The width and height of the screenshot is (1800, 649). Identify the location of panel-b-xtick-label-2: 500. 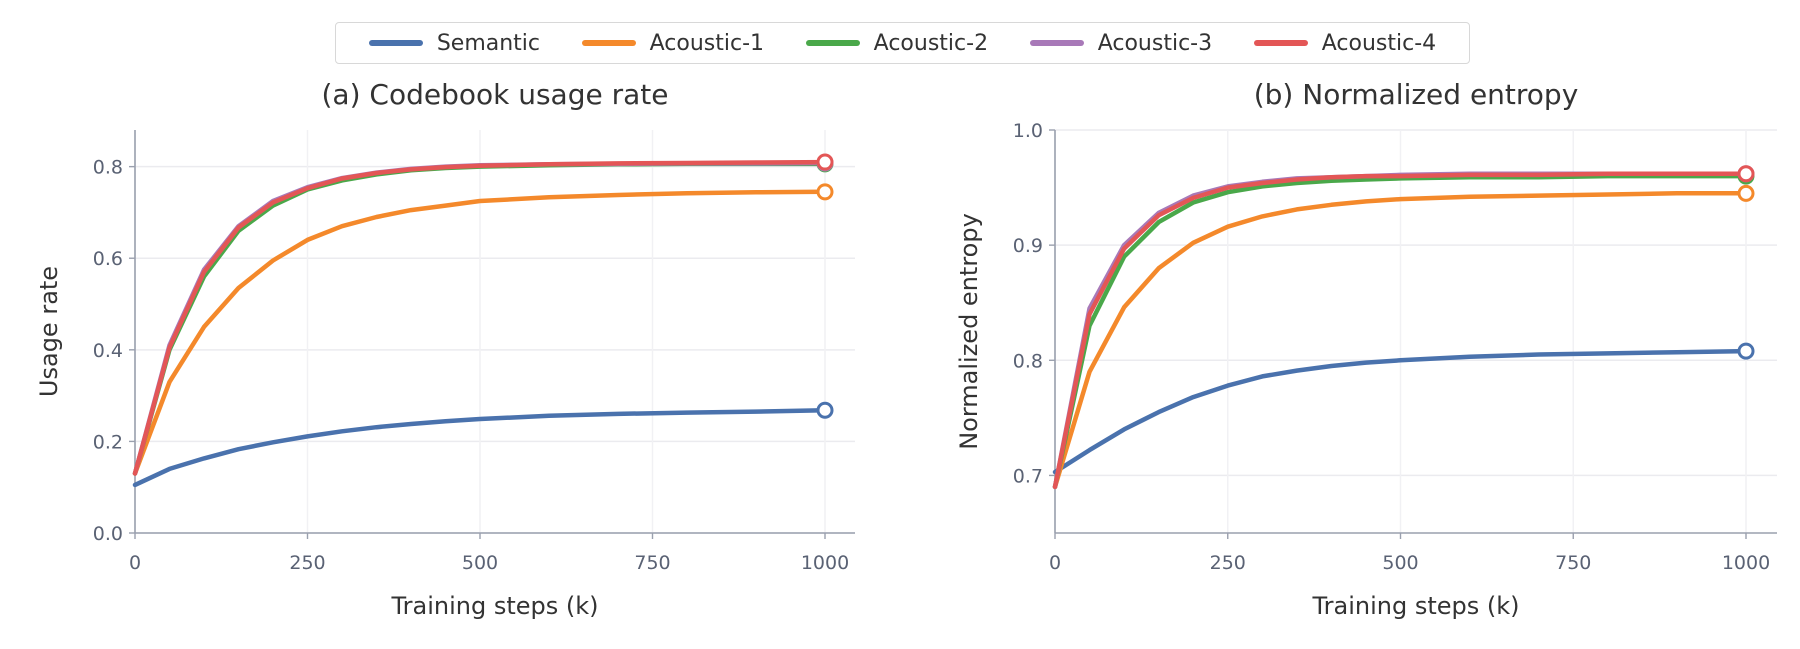
(1400, 563).